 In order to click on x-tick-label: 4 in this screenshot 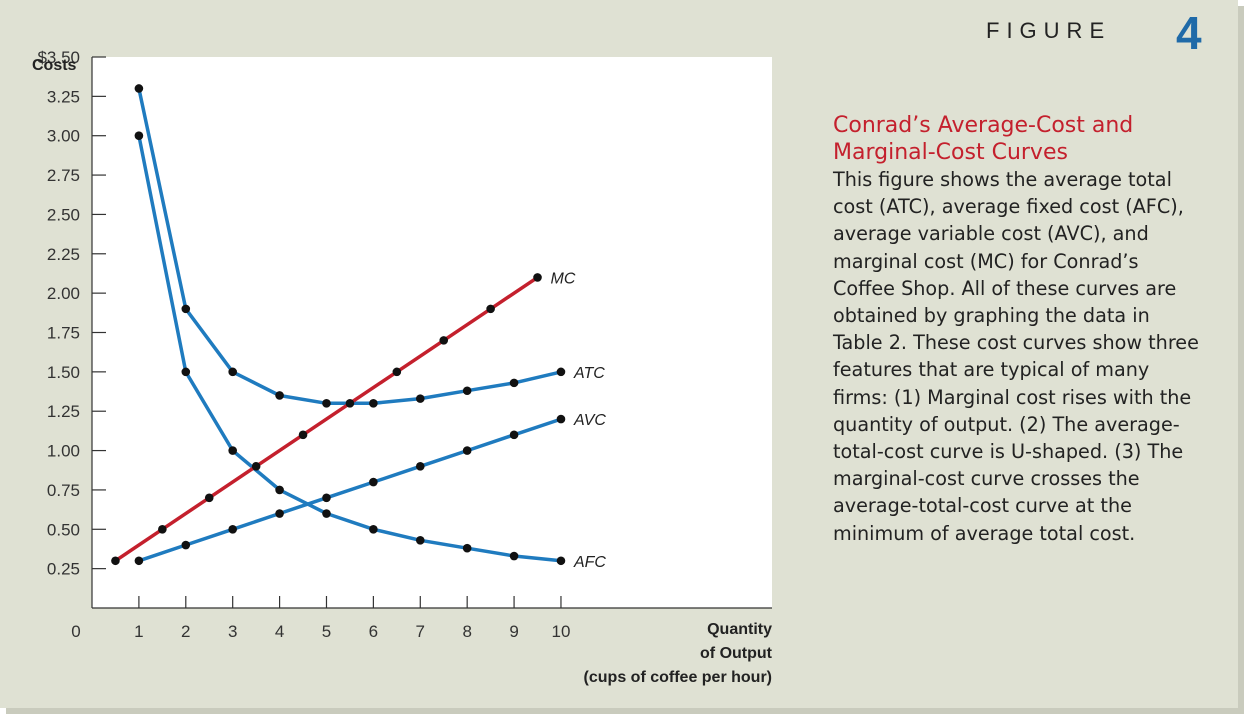, I will do `click(279, 631)`.